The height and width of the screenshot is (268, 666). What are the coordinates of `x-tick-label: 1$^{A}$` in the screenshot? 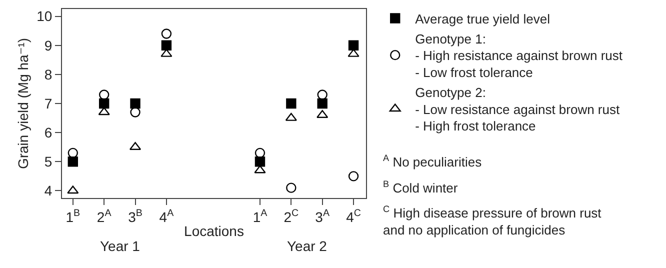 It's located at (260, 216).